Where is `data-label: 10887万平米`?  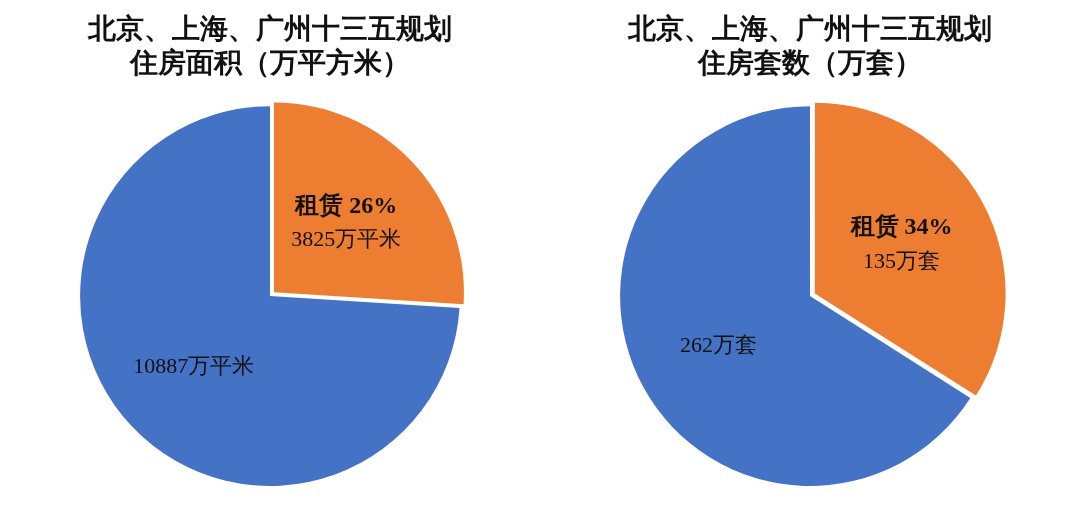
data-label: 10887万平米 is located at coordinates (194, 366).